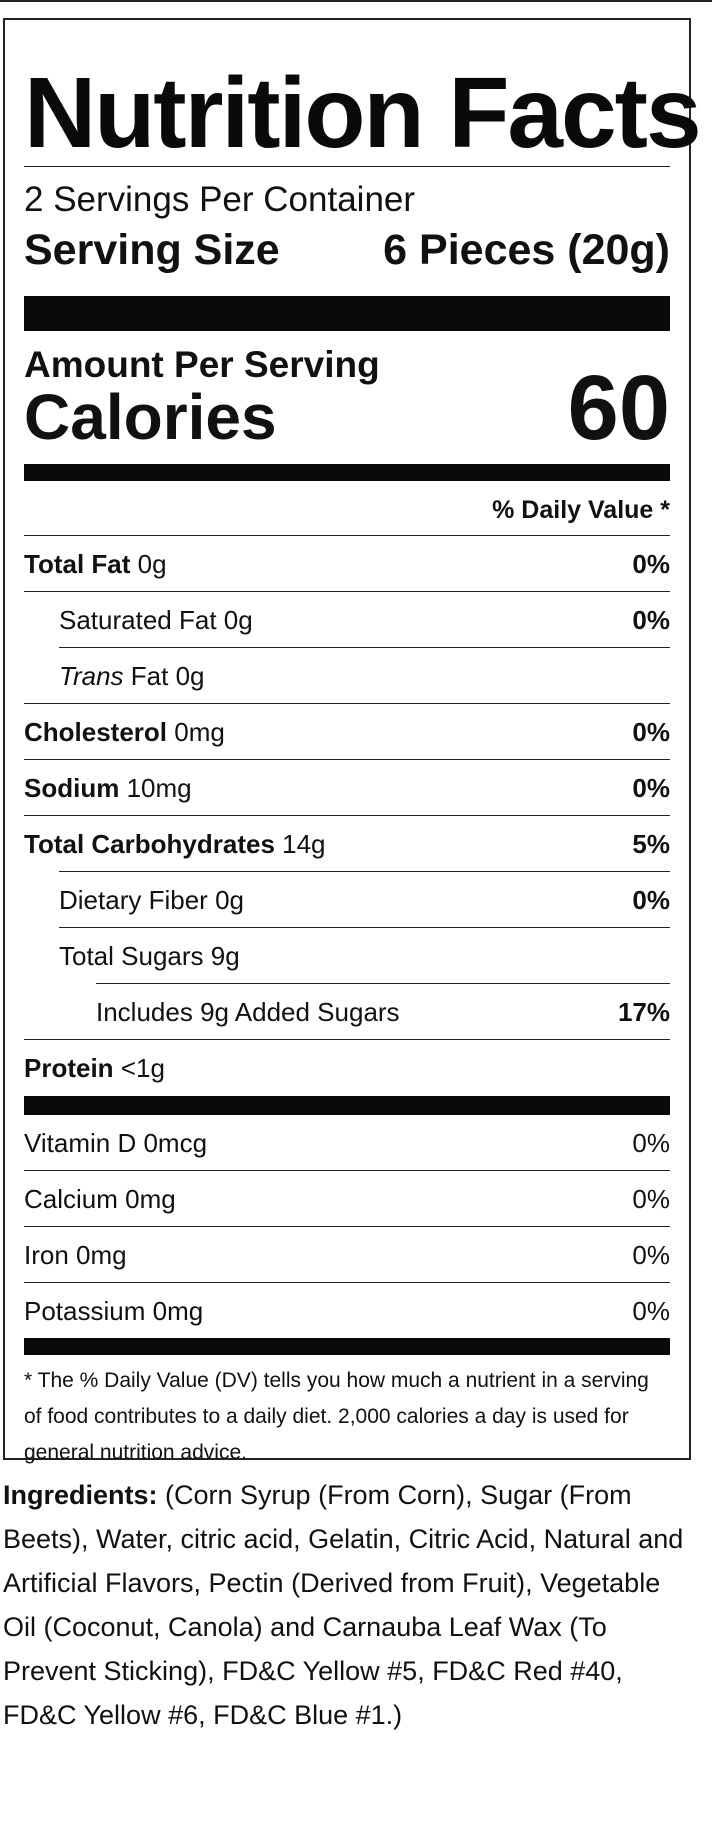 Image resolution: width=712 pixels, height=1829 pixels. What do you see at coordinates (651, 844) in the screenshot?
I see `nutrient-dv: 5%` at bounding box center [651, 844].